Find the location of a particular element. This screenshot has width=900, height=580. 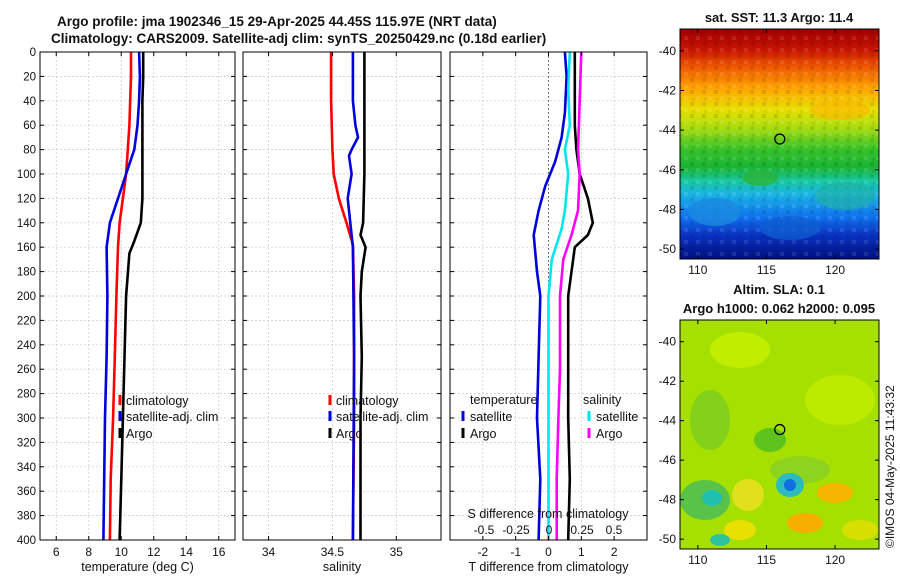

x-tick-label: 0 is located at coordinates (548, 552).